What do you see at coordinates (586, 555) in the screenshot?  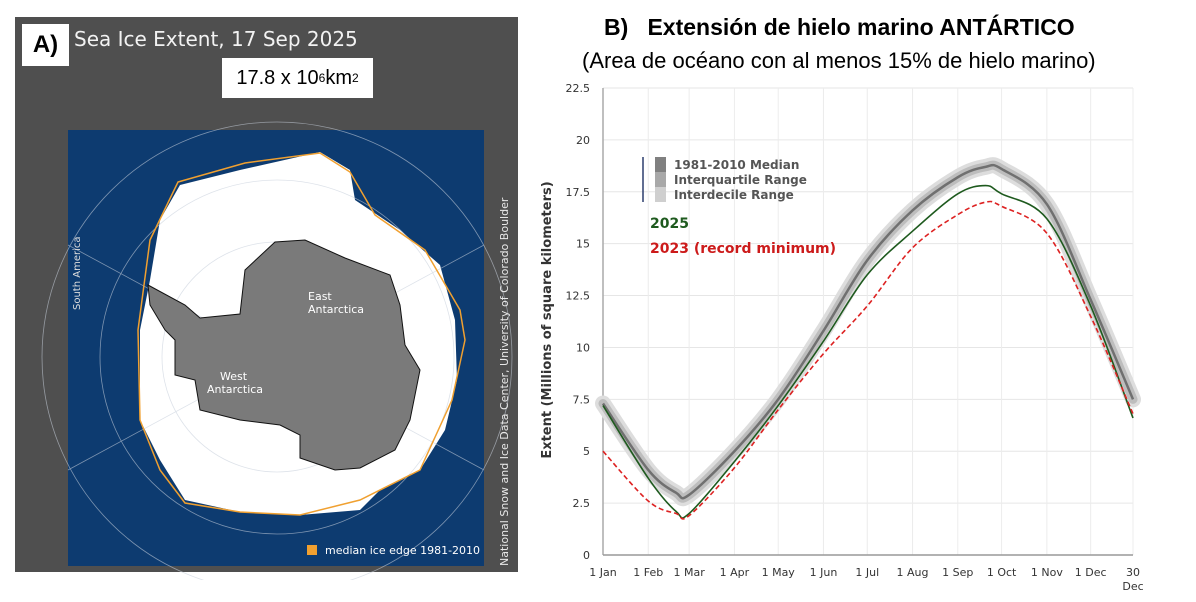 I see `y-tick-label: 0` at bounding box center [586, 555].